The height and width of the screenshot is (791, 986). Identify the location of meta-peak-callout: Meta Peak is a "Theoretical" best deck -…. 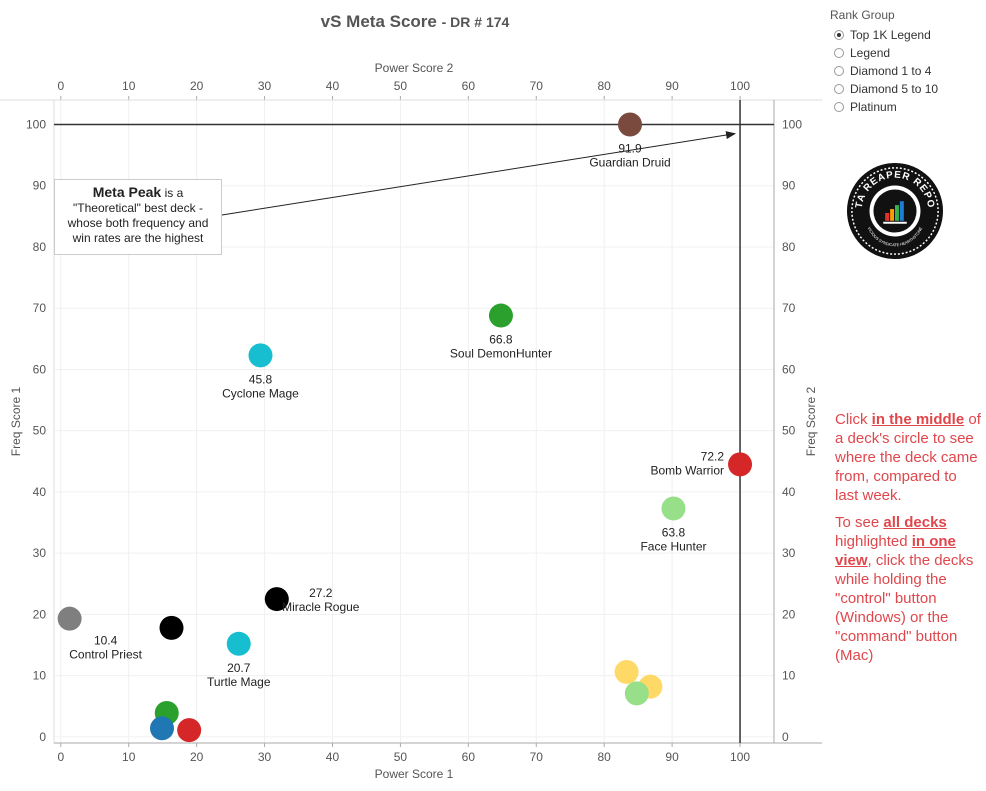
(138, 217).